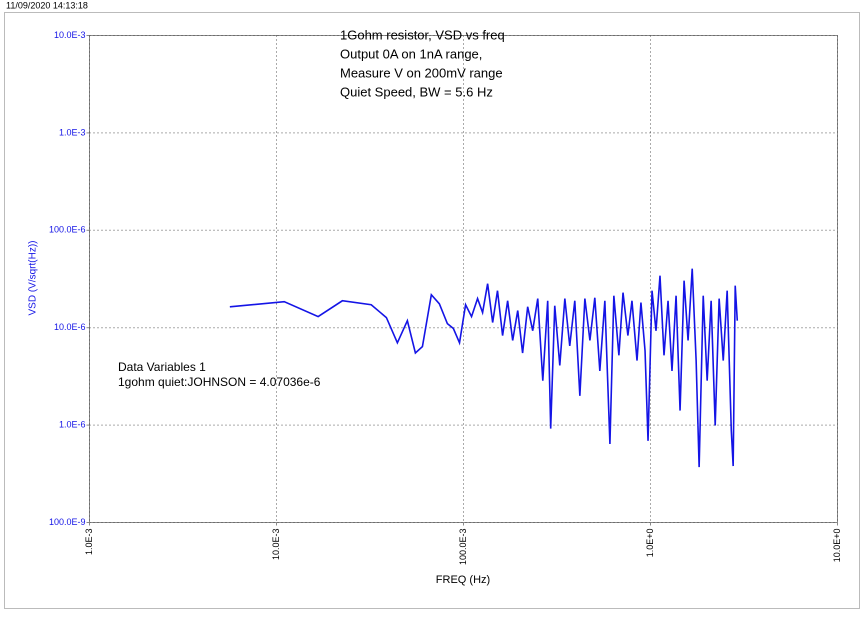 Image resolution: width=865 pixels, height=620 pixels. I want to click on timestamp: 11/09/2020 14:13:18, so click(47, 5).